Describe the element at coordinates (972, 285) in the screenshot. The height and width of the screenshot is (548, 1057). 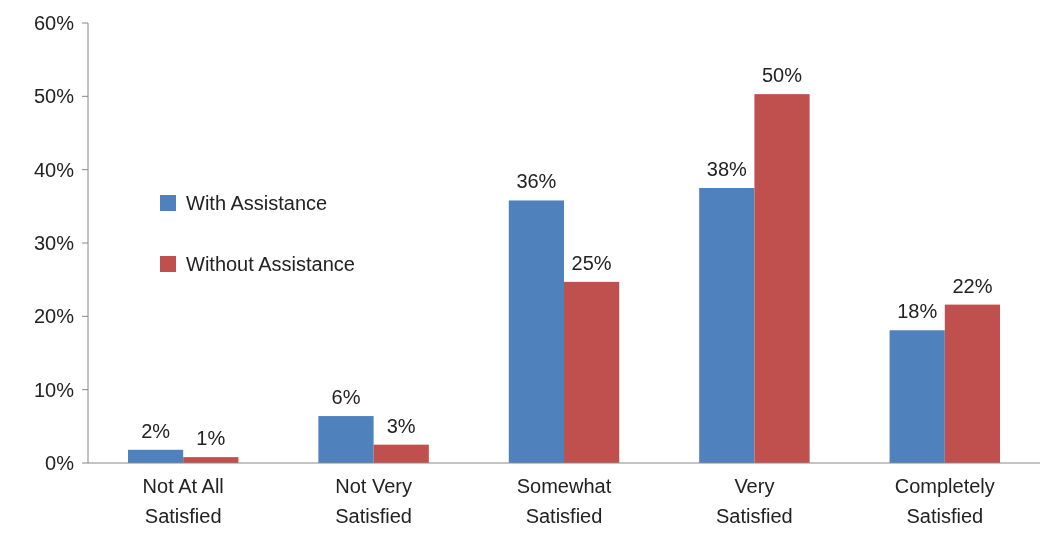
I see `data-label: 22%` at that location.